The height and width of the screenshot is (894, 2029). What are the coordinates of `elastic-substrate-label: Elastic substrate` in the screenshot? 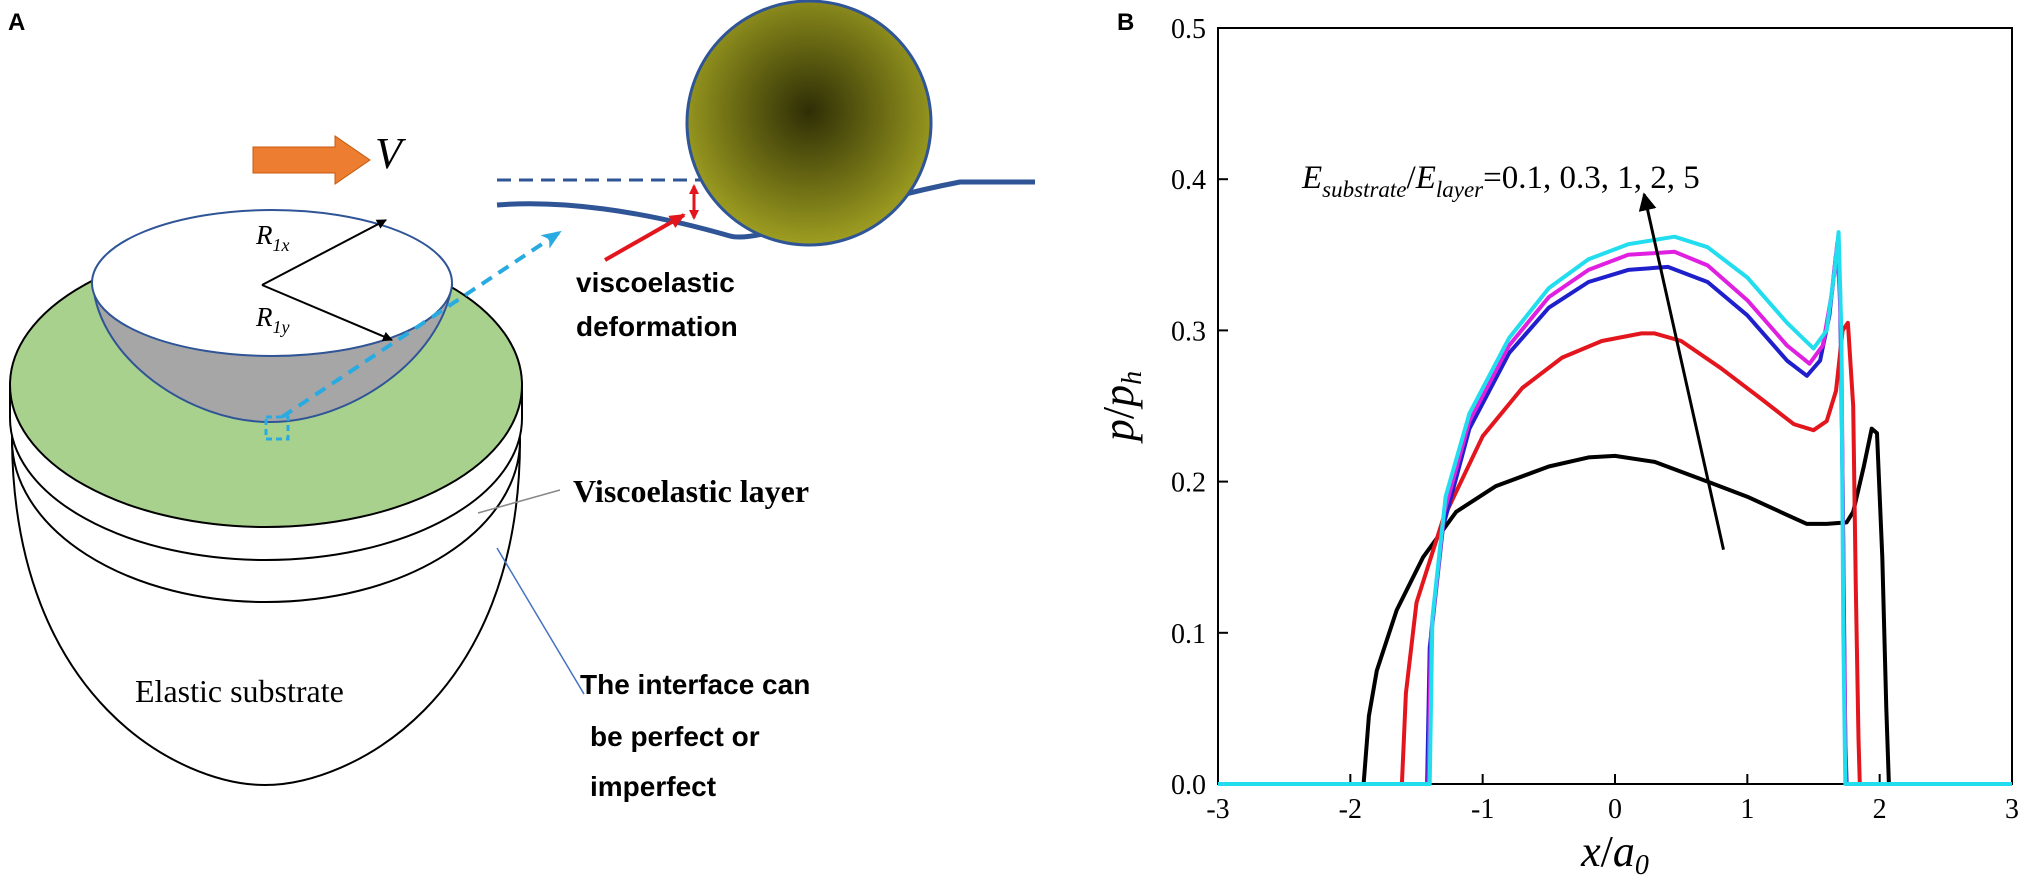 It's located at (239, 691).